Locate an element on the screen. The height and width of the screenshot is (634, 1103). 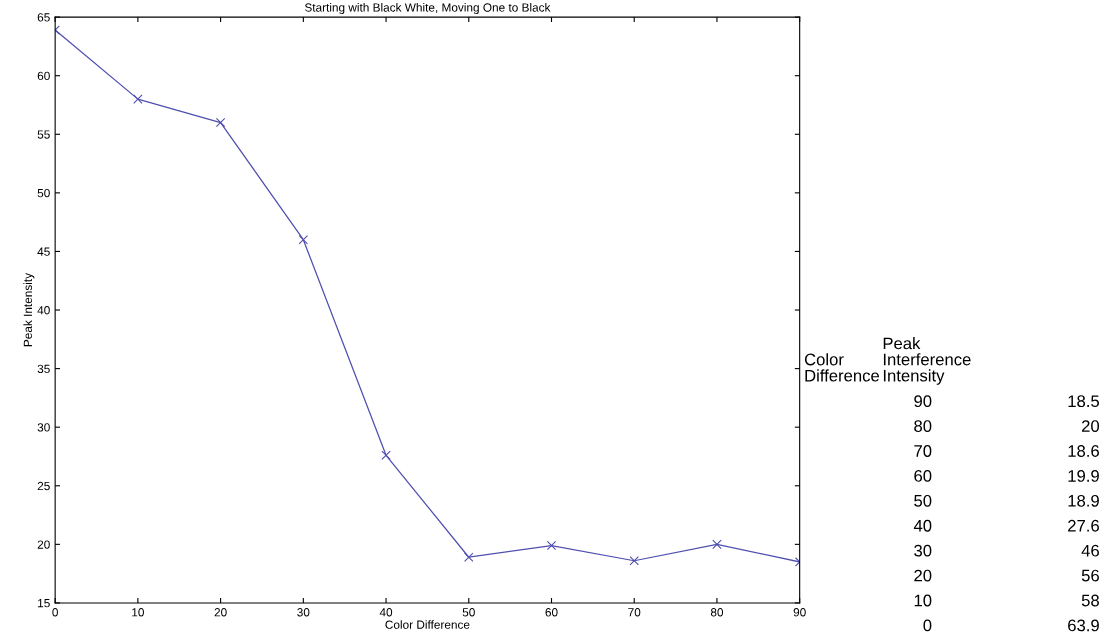
chart-title: Starting with Black White, Moving One to Black is located at coordinates (427, 9).